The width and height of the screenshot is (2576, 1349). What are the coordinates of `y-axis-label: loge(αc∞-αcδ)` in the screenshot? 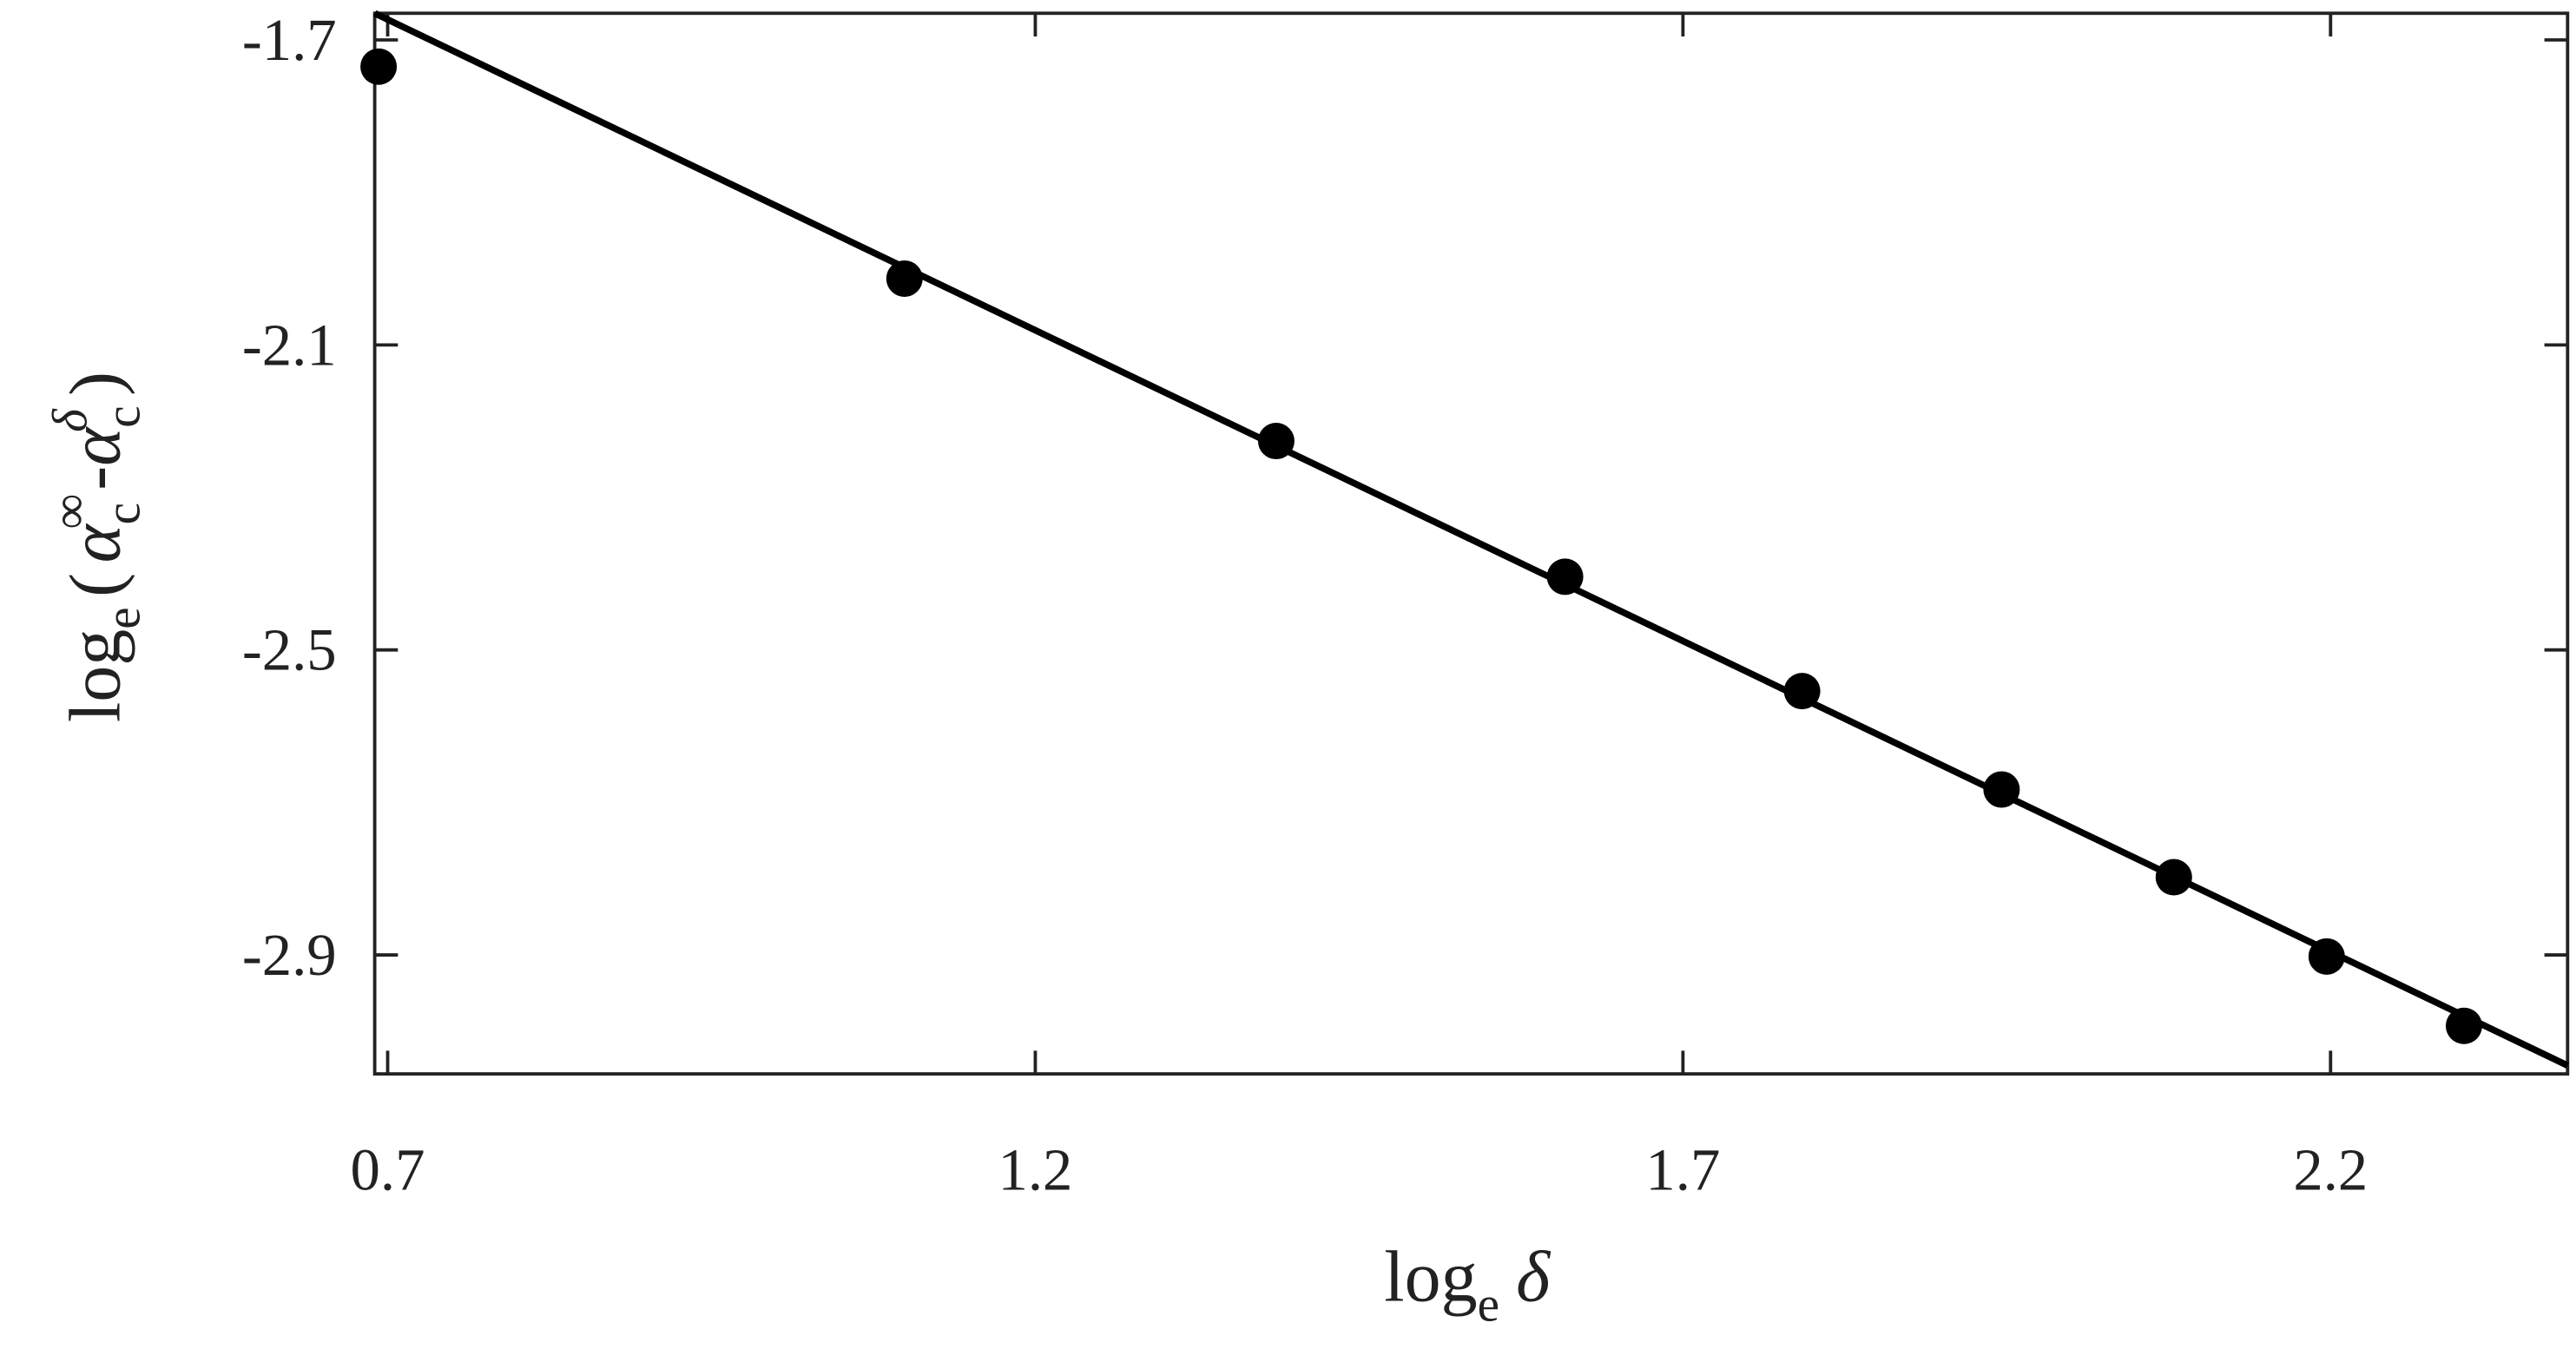 It's located at (96, 547).